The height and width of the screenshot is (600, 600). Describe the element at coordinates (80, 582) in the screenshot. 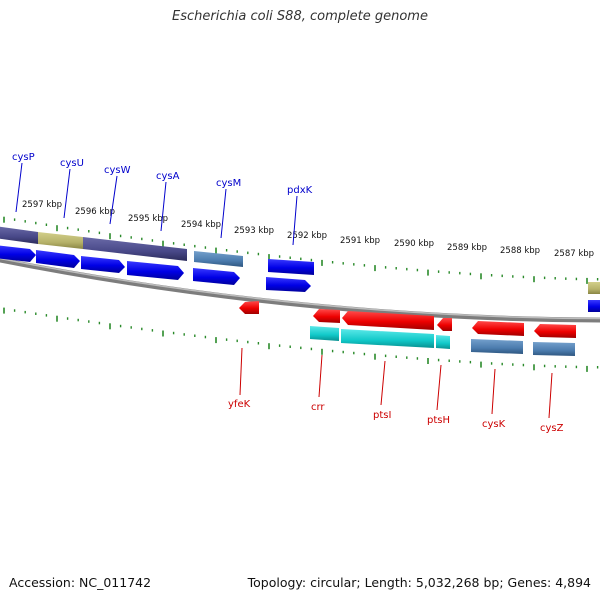

I see `accession-label: Accession: NC_011742` at that location.